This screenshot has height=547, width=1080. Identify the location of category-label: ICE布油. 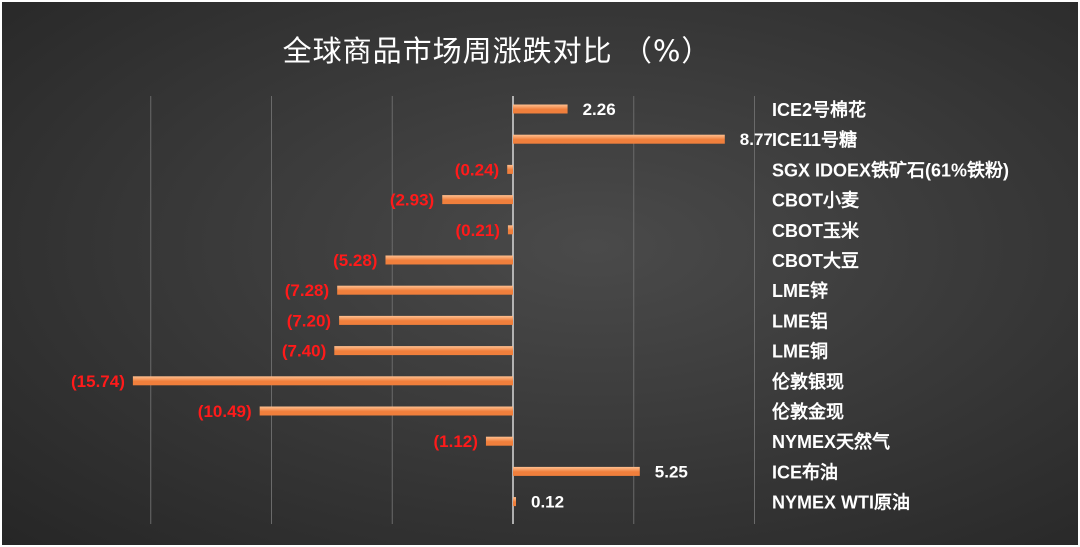
(805, 471).